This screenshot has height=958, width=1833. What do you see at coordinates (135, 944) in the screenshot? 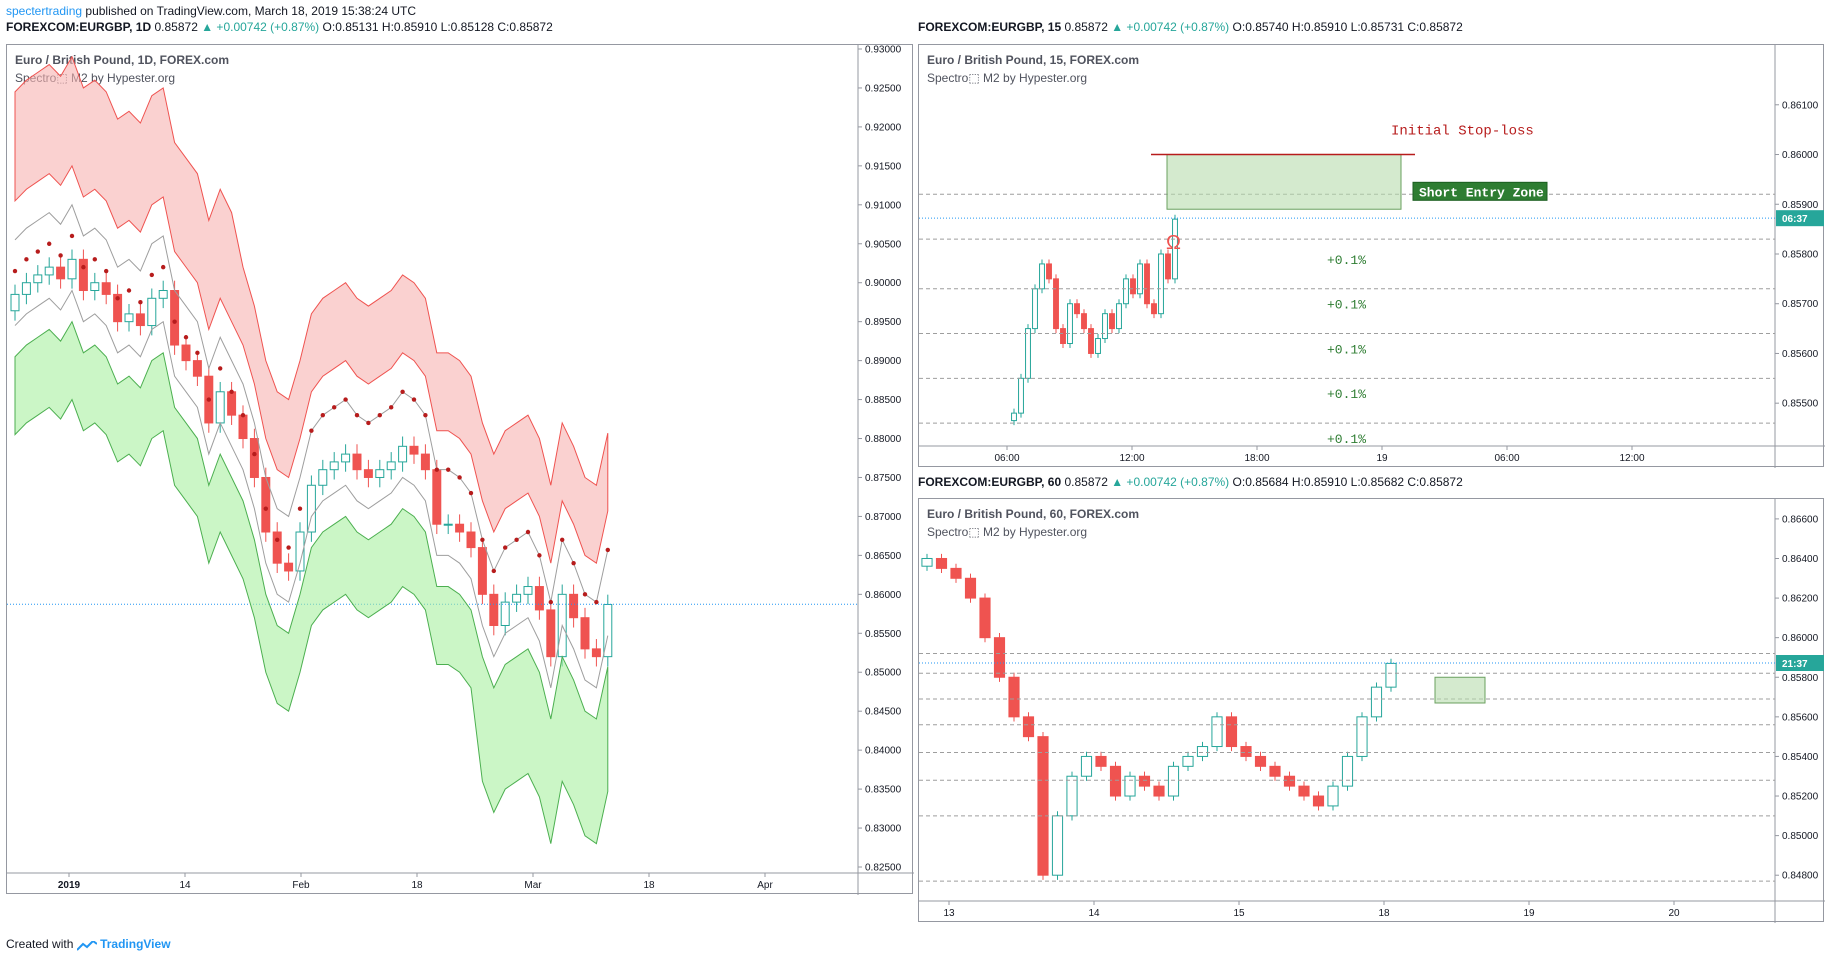
I see `tradingview-brand: TradingView` at bounding box center [135, 944].